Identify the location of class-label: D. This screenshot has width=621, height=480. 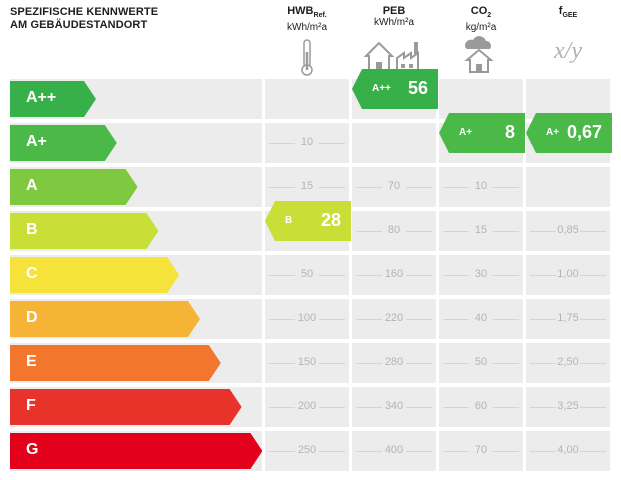
(32, 317).